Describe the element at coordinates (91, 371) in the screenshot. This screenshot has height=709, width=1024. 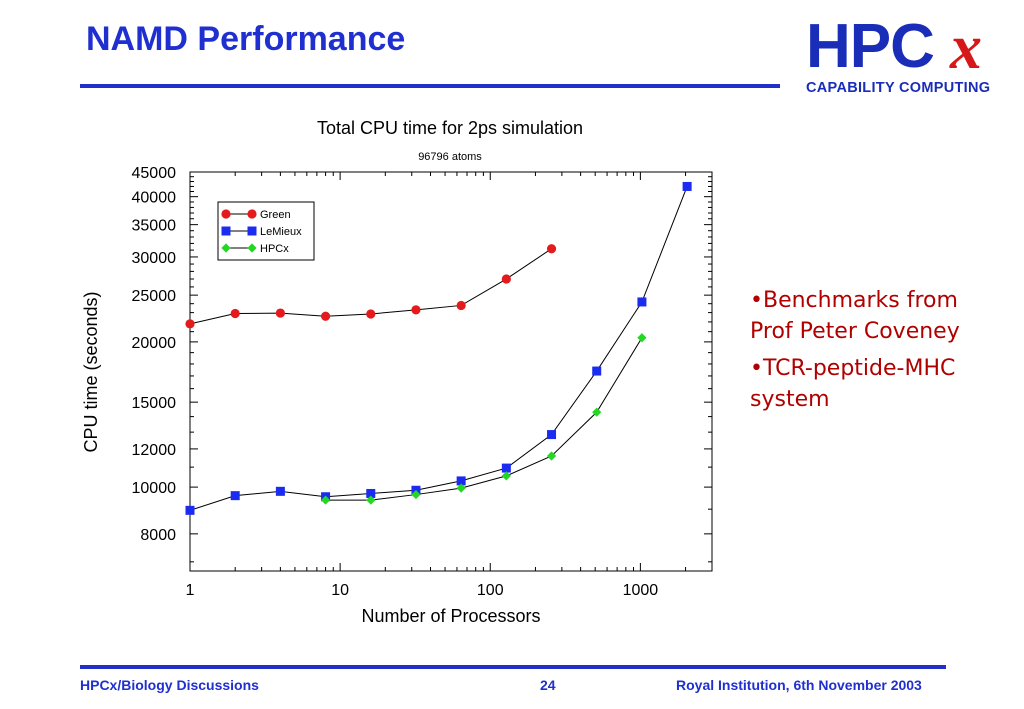
I see `y-axis-label: CPU time (seconds)` at that location.